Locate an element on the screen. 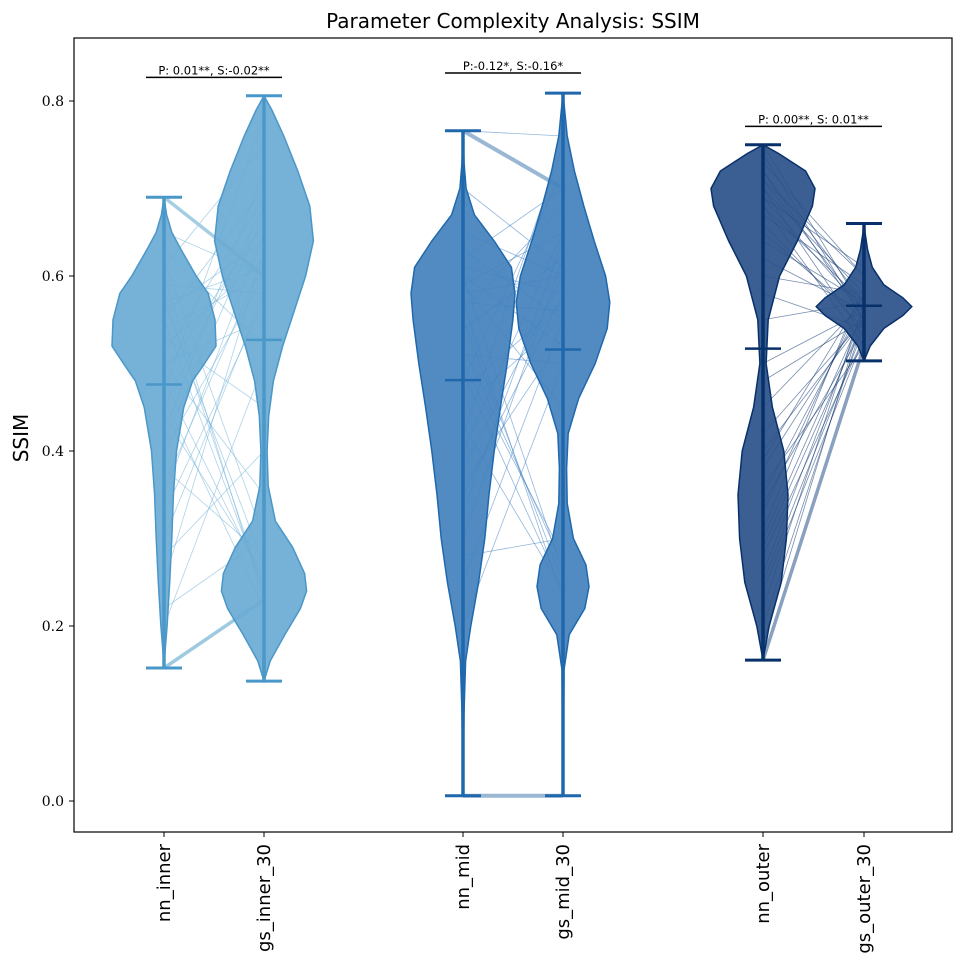 This screenshot has height=968, width=968. annotation-text-mid: P:-0.12*, S:-0.16* is located at coordinates (513, 66).